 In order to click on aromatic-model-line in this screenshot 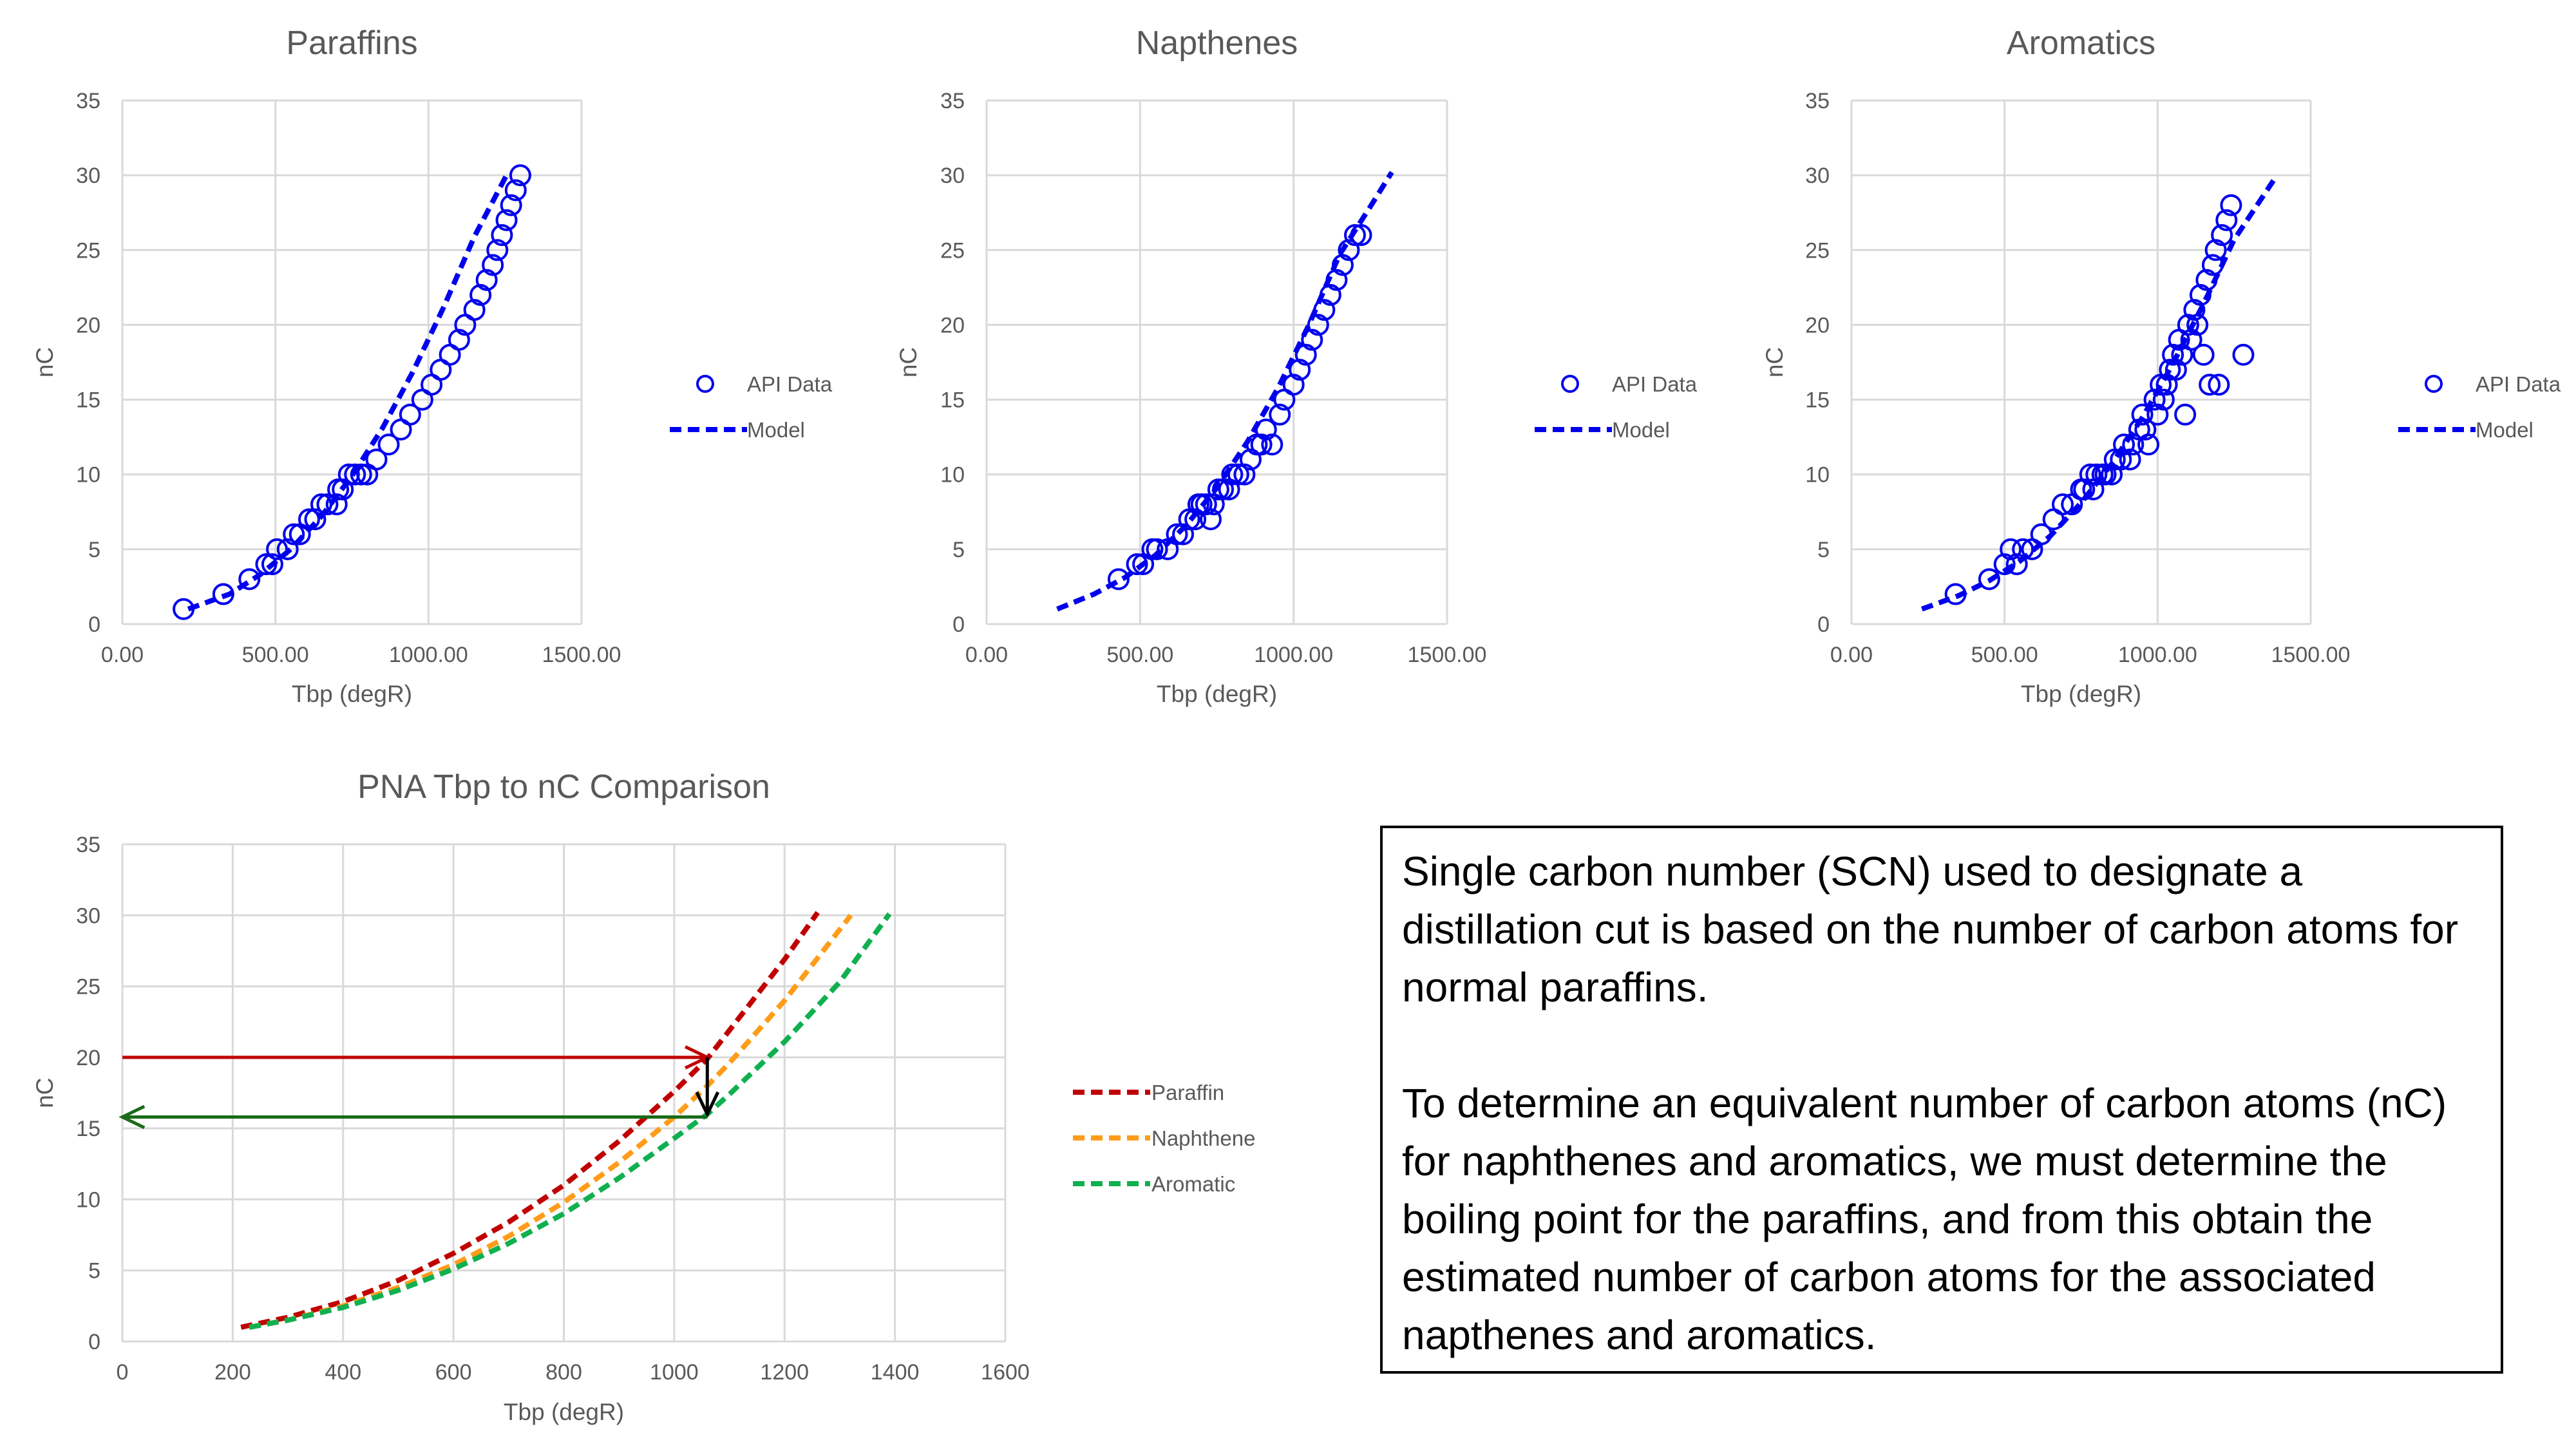, I will do `click(570, 1121)`.